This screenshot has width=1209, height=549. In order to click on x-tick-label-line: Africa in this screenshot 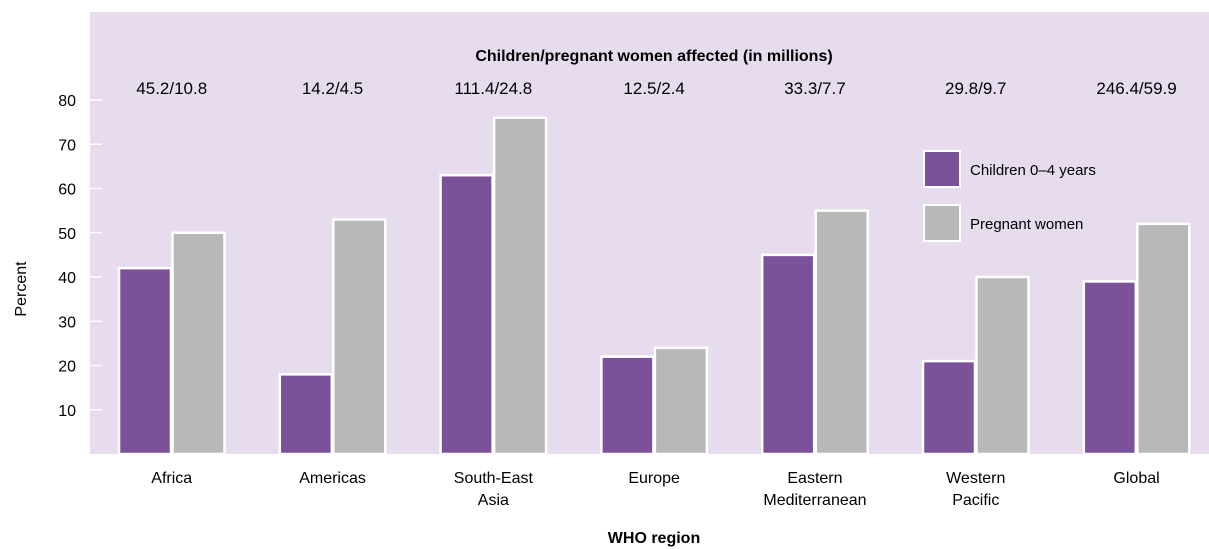, I will do `click(171, 478)`.